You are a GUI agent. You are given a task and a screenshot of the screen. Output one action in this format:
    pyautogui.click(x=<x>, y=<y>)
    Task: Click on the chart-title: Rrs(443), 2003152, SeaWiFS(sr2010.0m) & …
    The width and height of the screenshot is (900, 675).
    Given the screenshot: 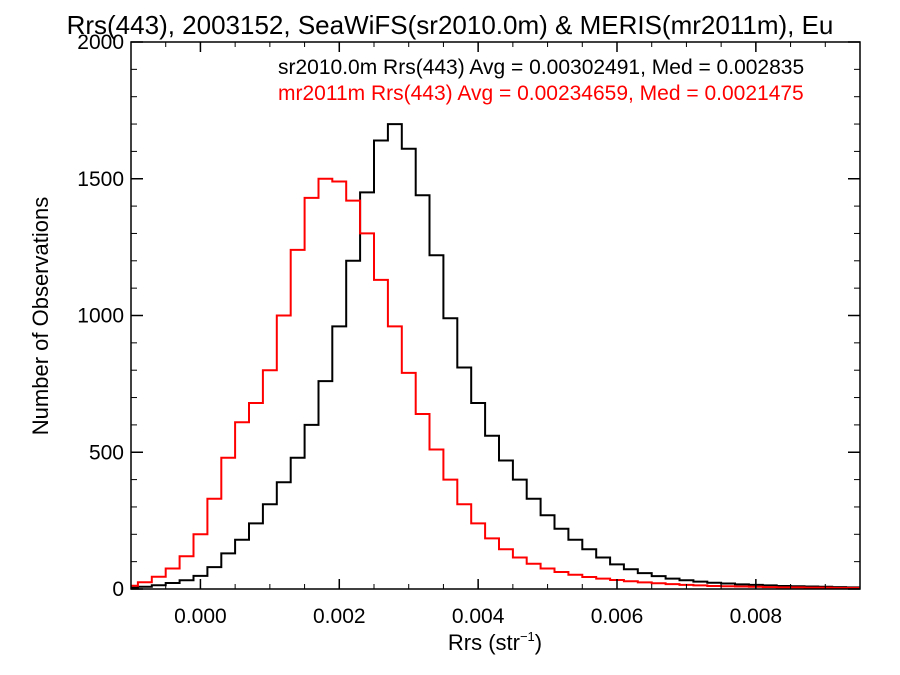 What is the action you would take?
    pyautogui.click(x=450, y=25)
    